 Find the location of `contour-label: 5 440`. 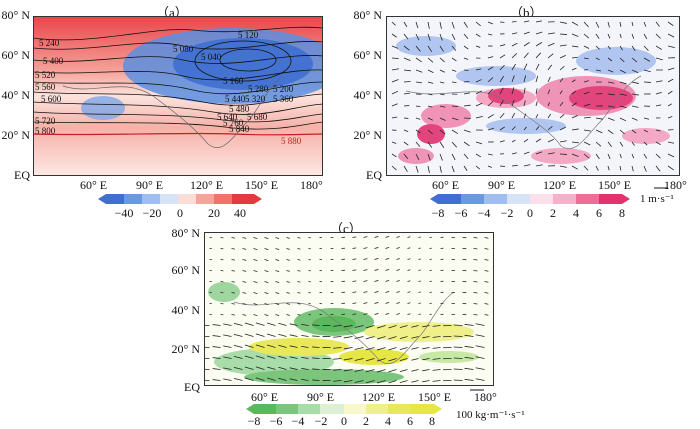

contour-label: 5 440 is located at coordinates (235, 99).